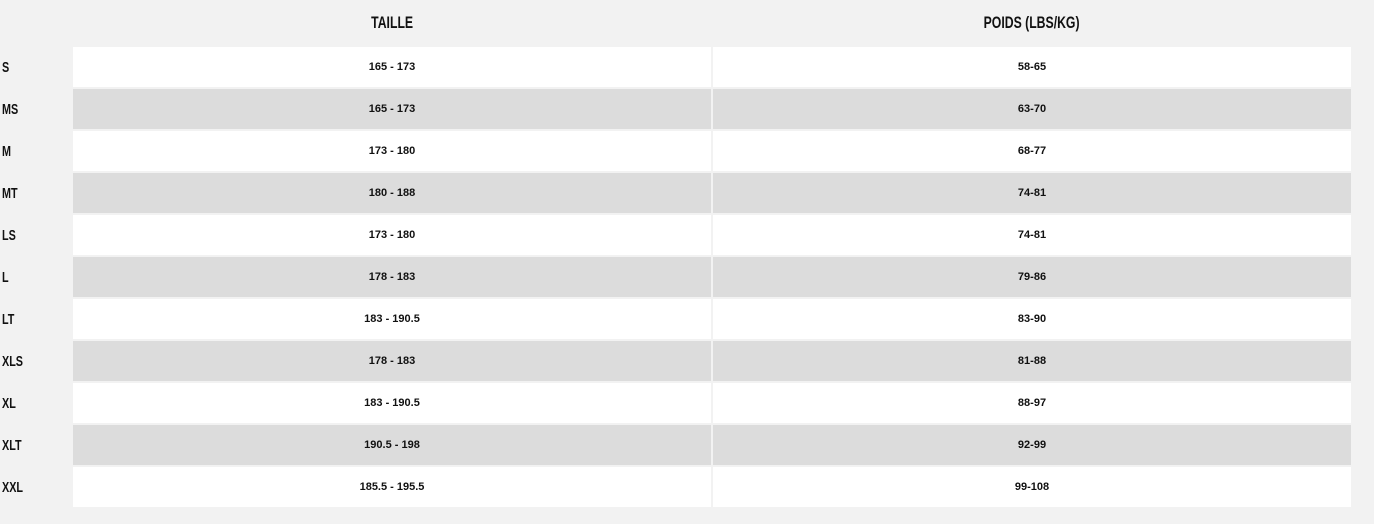 The height and width of the screenshot is (524, 1374). Describe the element at coordinates (1032, 151) in the screenshot. I see `poids-cell: 68-77` at that location.